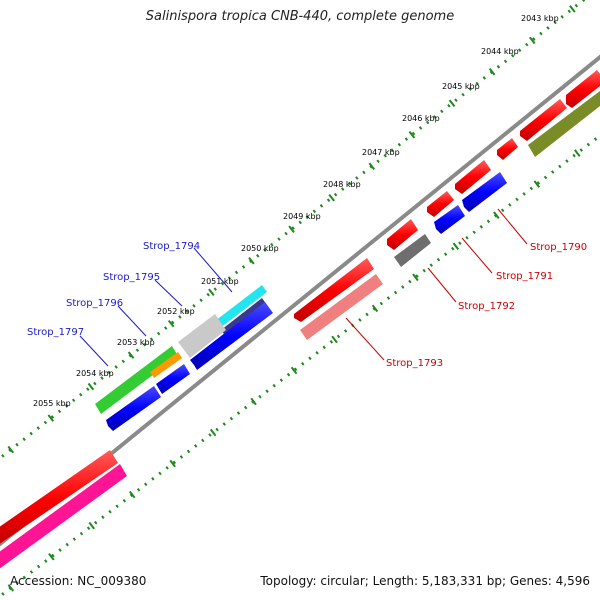  What do you see at coordinates (241, 306) in the screenshot?
I see `gene-feature-cyan` at bounding box center [241, 306].